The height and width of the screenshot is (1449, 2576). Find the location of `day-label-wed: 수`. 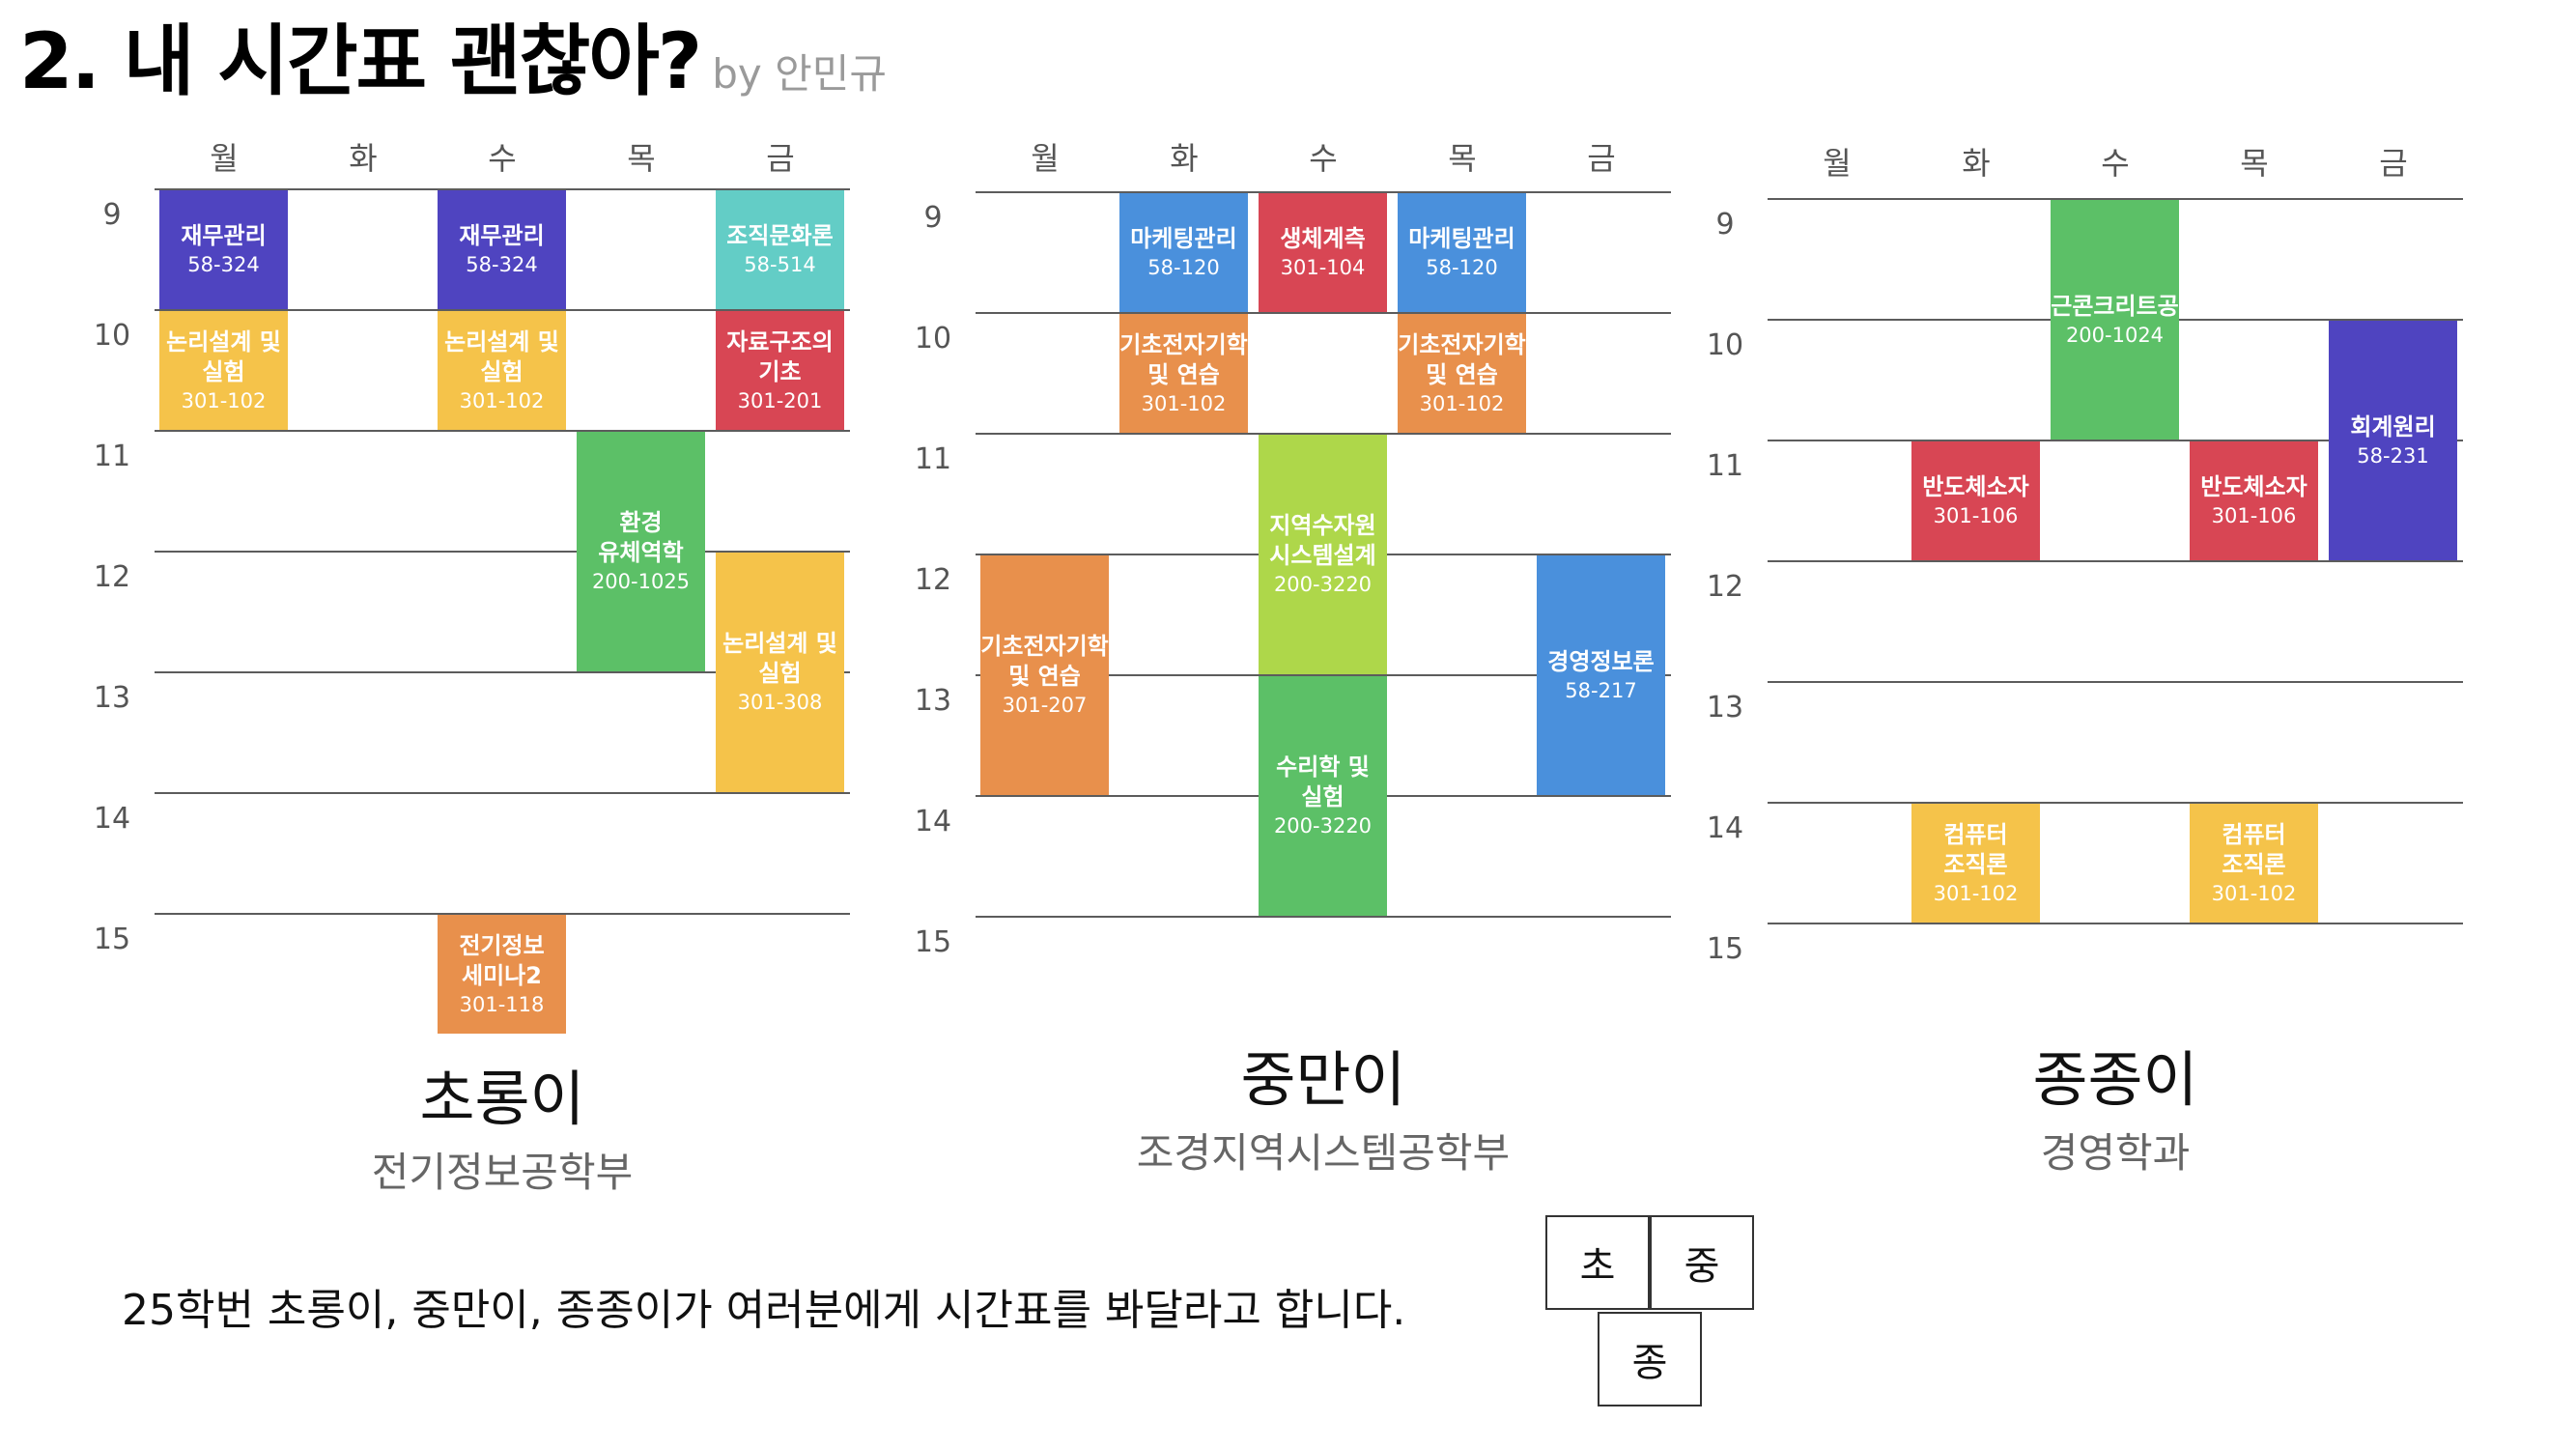

day-label-wed: 수 is located at coordinates (502, 158).